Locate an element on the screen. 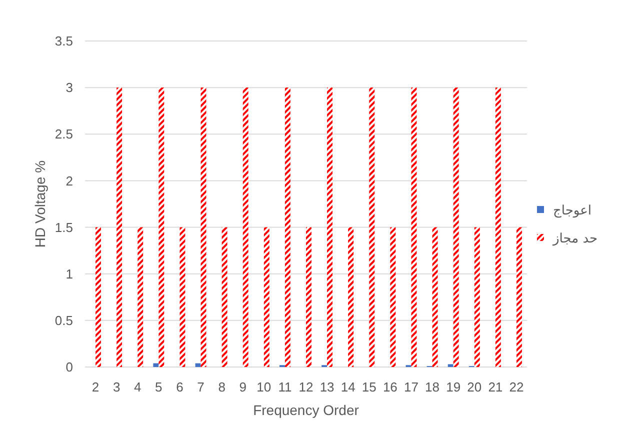  y-tick-label: 2.5 is located at coordinates (63, 134).